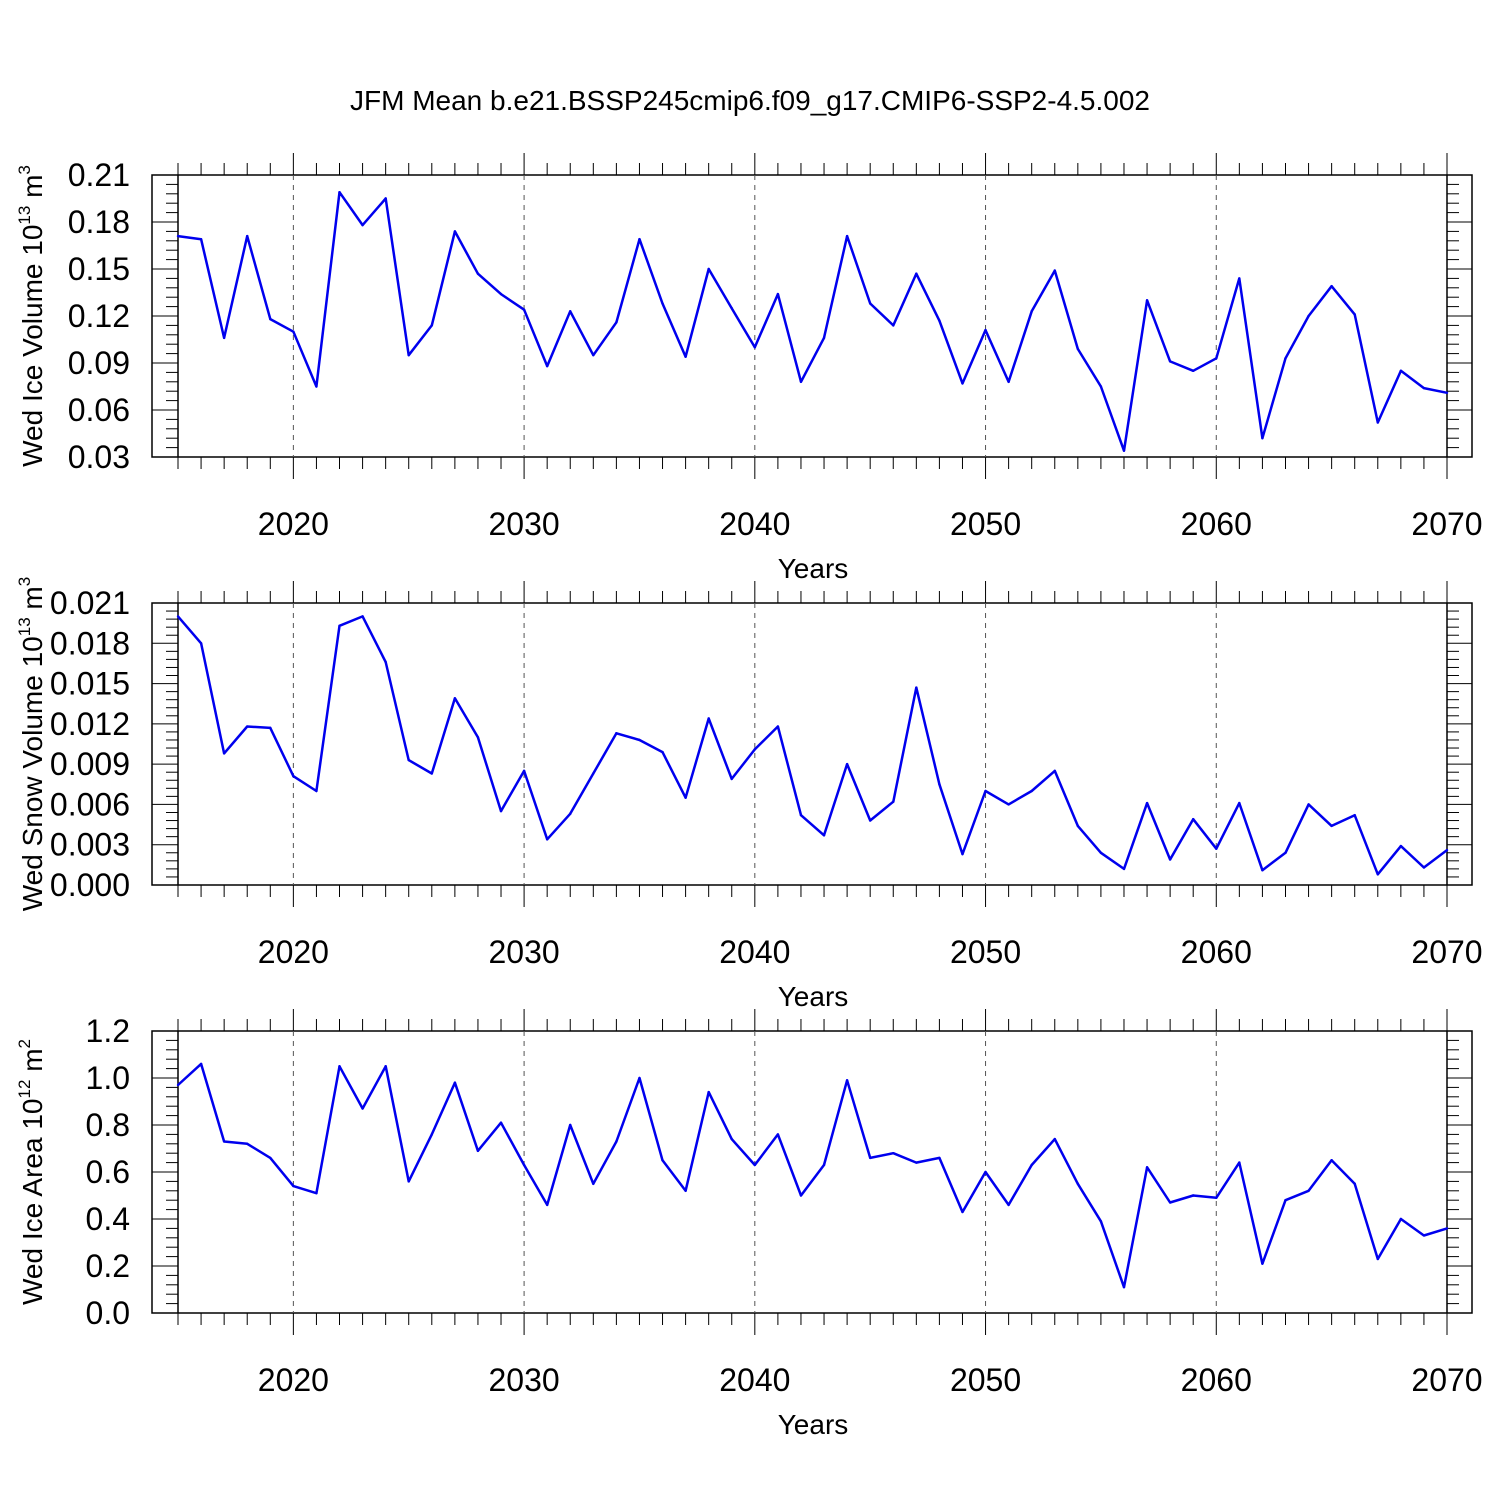 The image size is (1500, 1500). Describe the element at coordinates (90, 764) in the screenshot. I see `y-tick-label: 0.009` at that location.